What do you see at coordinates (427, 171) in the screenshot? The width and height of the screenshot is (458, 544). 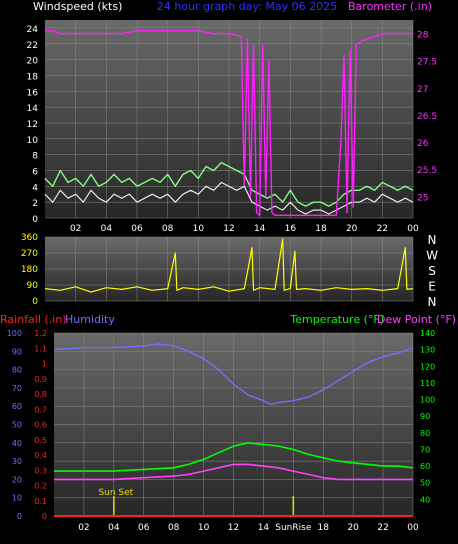 I see `barometer-tick-label: 25.5` at bounding box center [427, 171].